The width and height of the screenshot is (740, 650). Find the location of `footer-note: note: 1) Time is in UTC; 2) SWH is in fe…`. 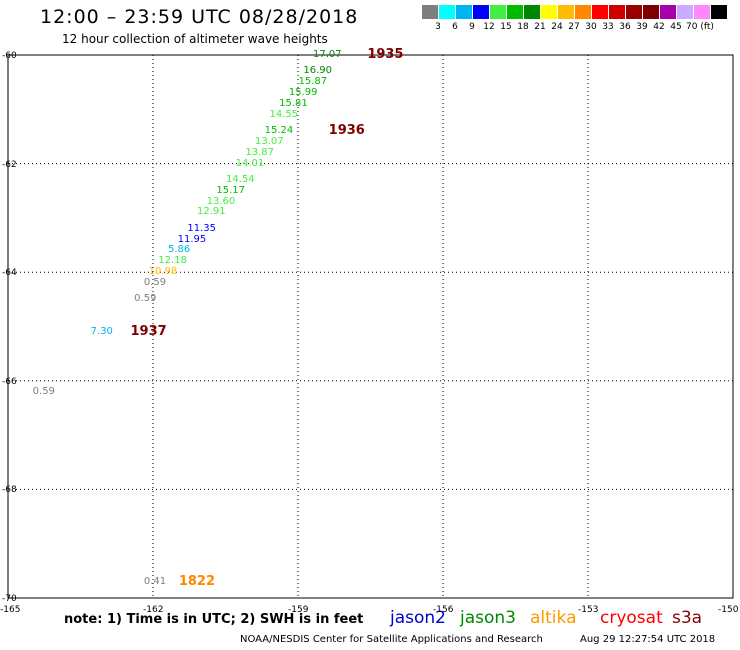

footer-note: note: 1) Time is in UTC; 2) SWH is in fe… is located at coordinates (214, 619).